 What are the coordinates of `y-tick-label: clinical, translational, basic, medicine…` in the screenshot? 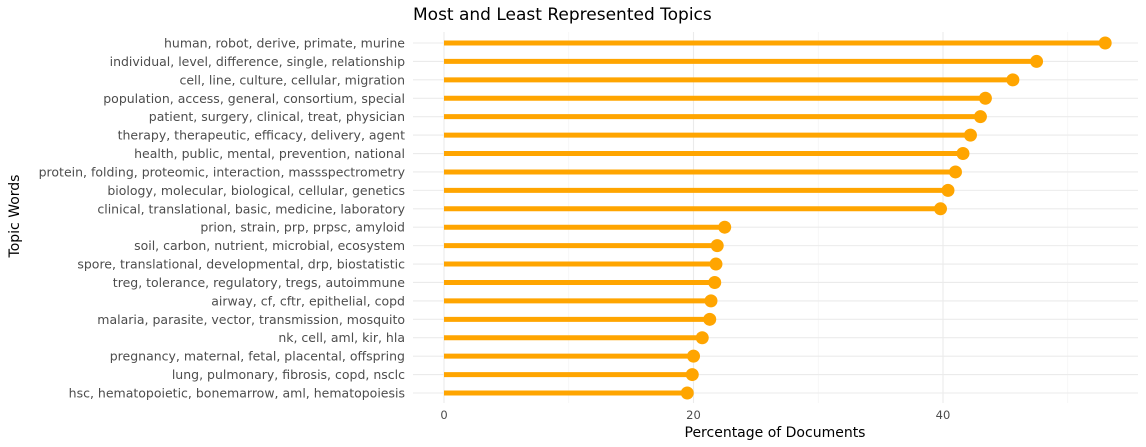 It's located at (251, 208).